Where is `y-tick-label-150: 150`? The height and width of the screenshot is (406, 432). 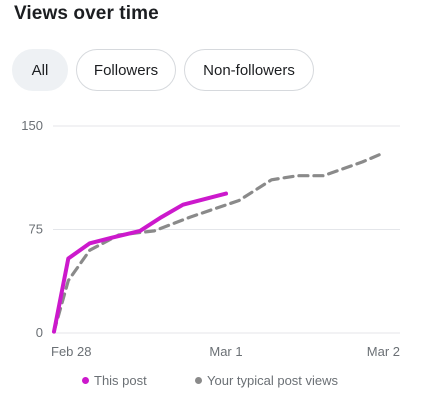 y-tick-label-150: 150 is located at coordinates (32, 125).